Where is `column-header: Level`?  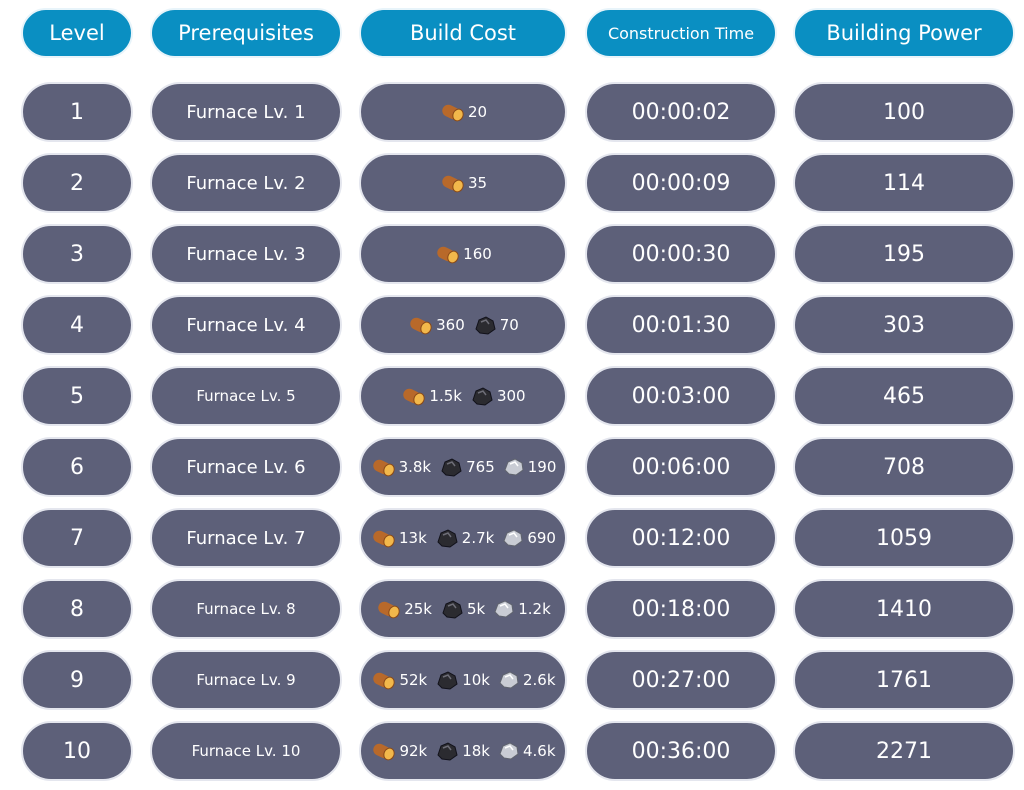
column-header: Level is located at coordinates (77, 33).